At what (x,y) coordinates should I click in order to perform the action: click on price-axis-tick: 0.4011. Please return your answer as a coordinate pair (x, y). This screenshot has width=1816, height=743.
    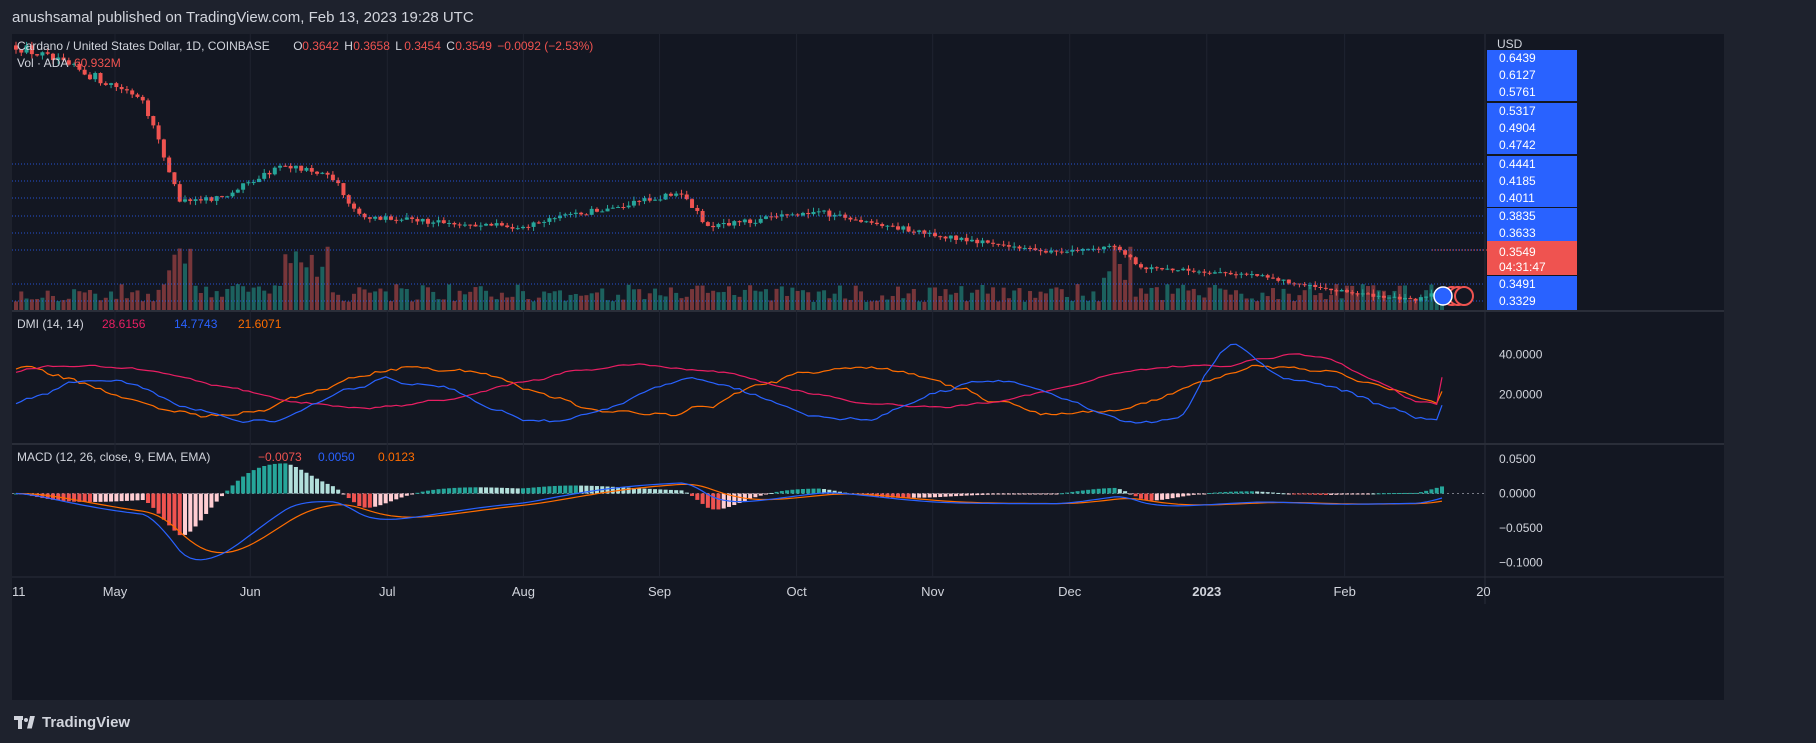
    Looking at the image, I should click on (1517, 198).